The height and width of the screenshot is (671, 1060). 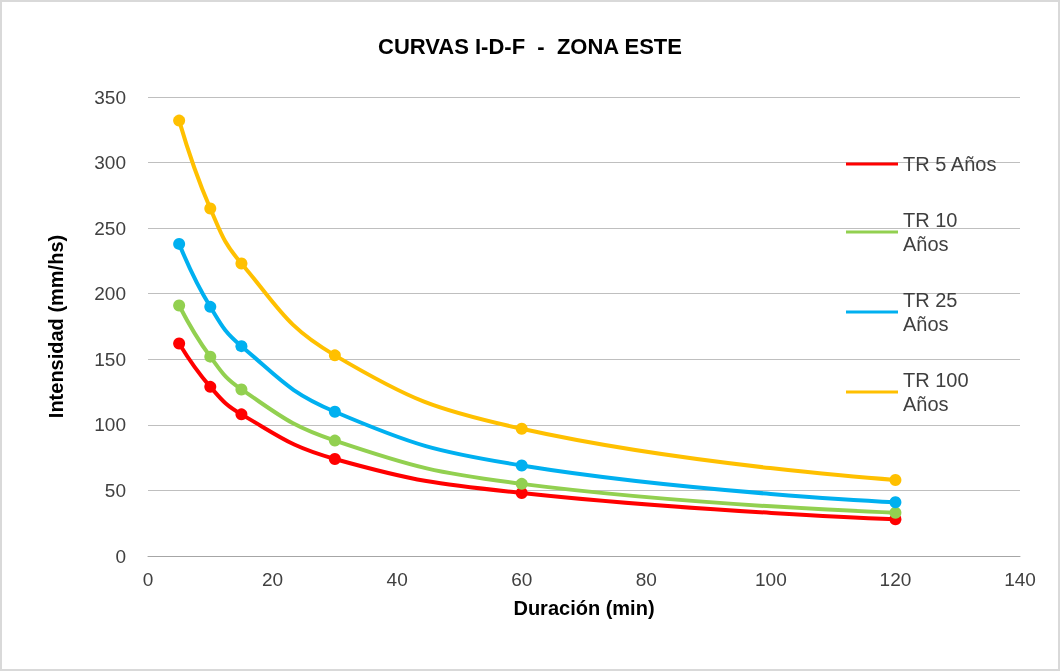 What do you see at coordinates (933, 312) in the screenshot?
I see `legend-label: TR 25 Años` at bounding box center [933, 312].